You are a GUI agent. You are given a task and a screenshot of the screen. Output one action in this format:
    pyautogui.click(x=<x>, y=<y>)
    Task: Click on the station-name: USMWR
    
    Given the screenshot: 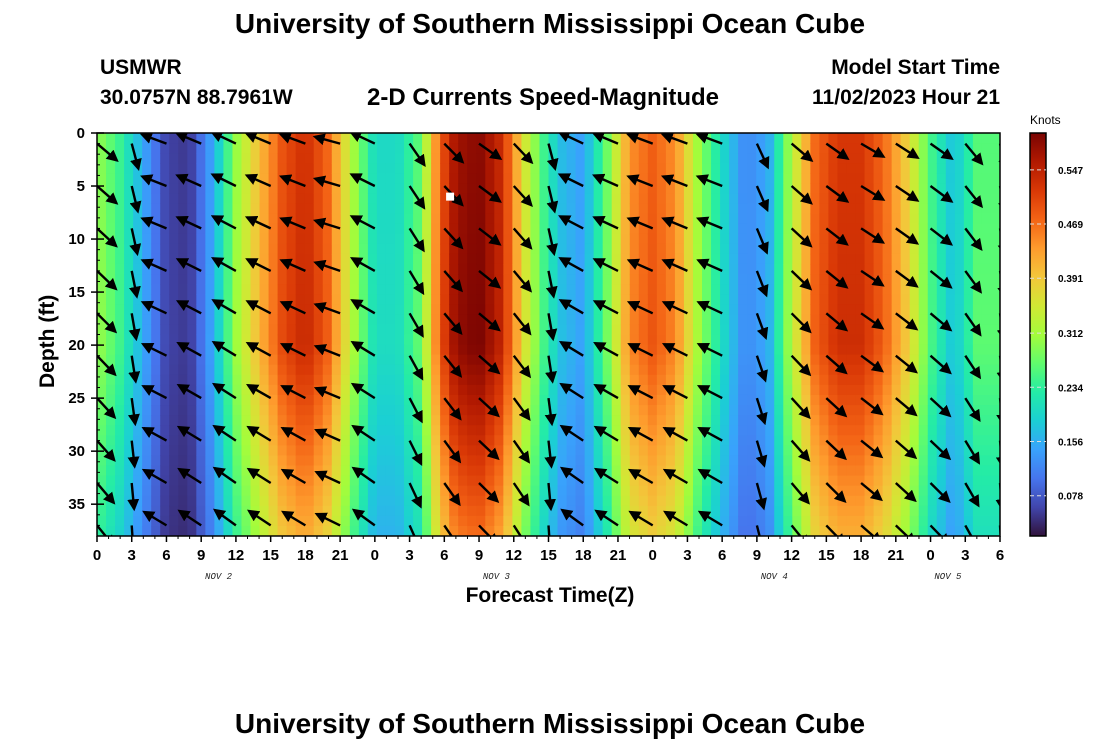 What is the action you would take?
    pyautogui.click(x=141, y=67)
    